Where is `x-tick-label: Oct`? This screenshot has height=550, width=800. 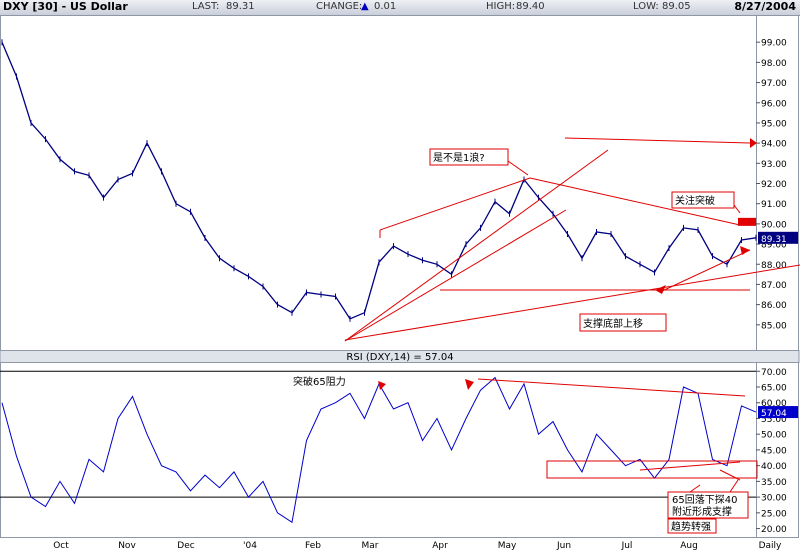 x-tick-label: Oct is located at coordinates (61, 545).